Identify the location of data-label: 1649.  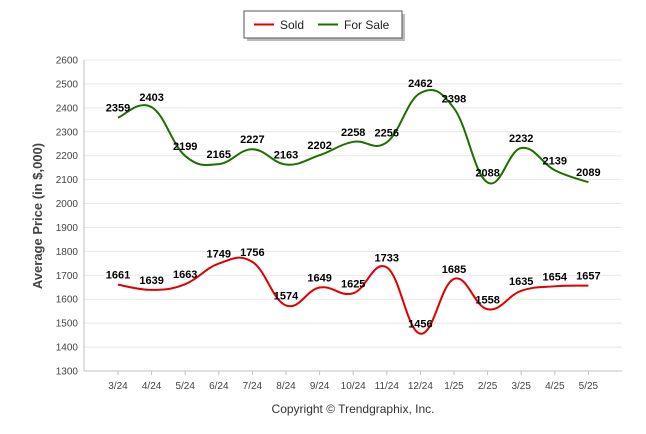
(319, 279).